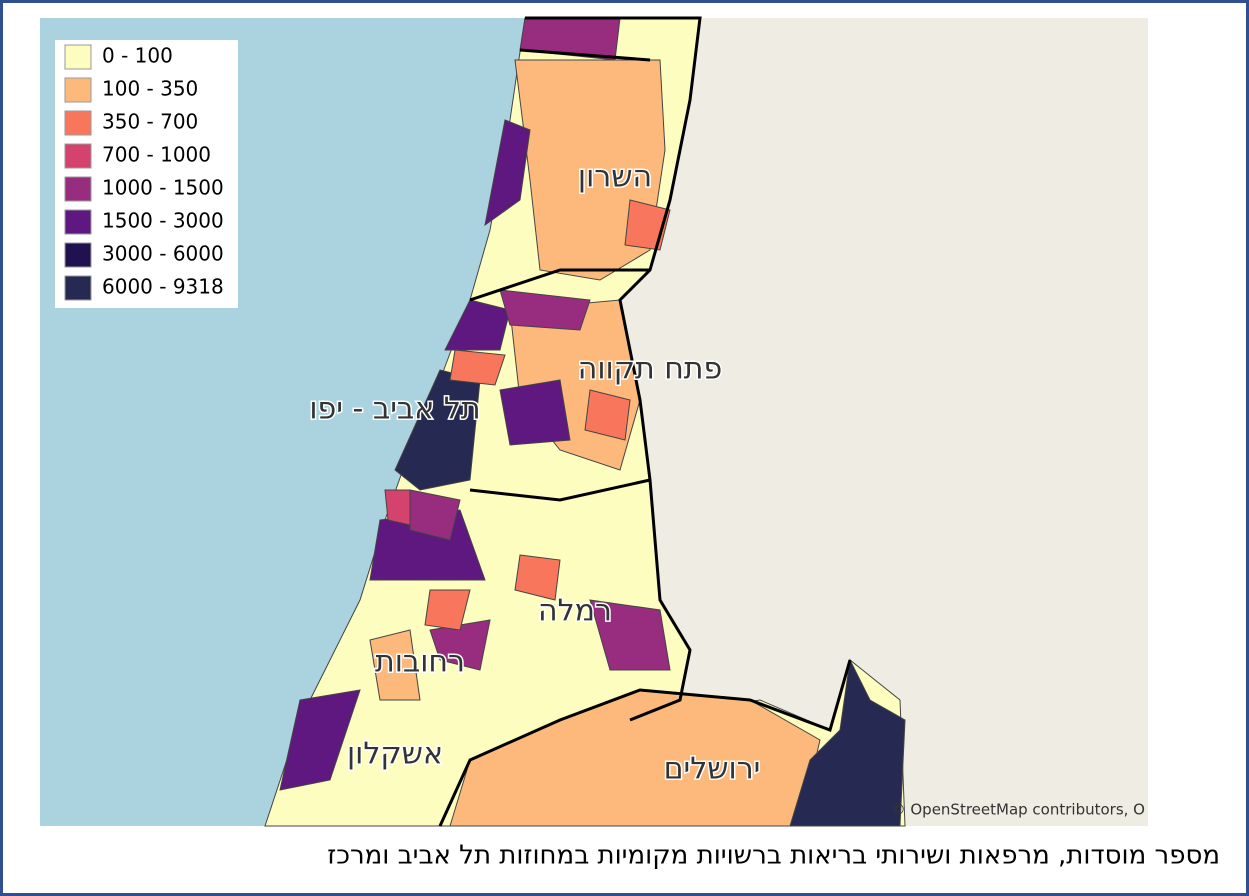 Image resolution: width=1249 pixels, height=896 pixels. What do you see at coordinates (394, 409) in the screenshot?
I see `region-label: תל אביב - יפו` at bounding box center [394, 409].